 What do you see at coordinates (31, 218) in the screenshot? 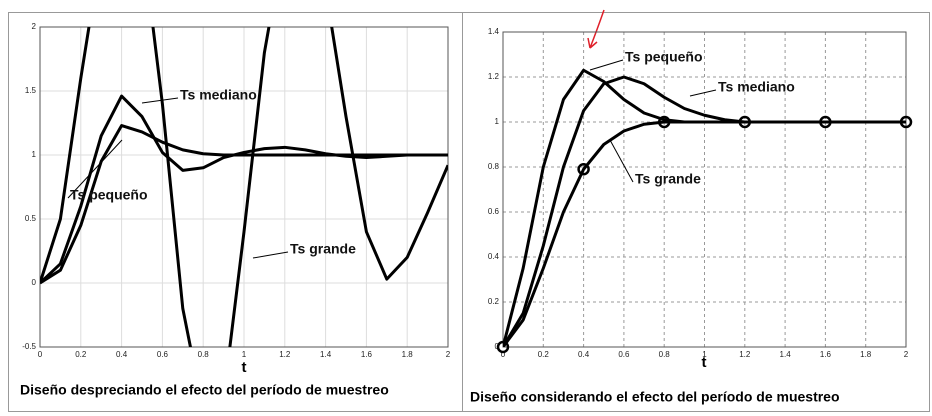
I see `y-tick-label: 0.5` at bounding box center [31, 218].